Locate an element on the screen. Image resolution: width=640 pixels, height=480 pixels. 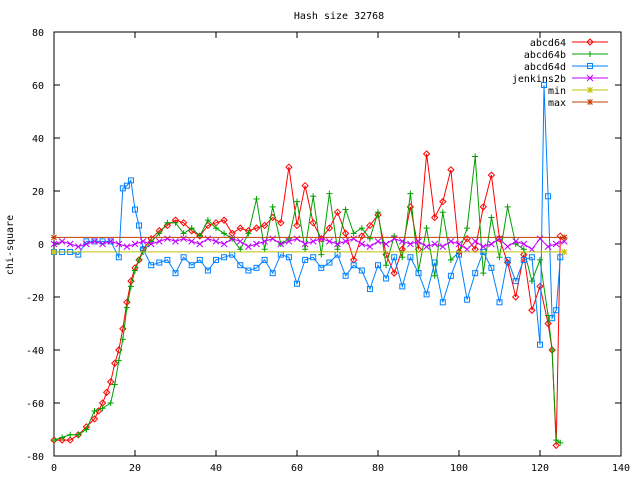
legend-label: jenkins2b is located at coordinates (539, 79).